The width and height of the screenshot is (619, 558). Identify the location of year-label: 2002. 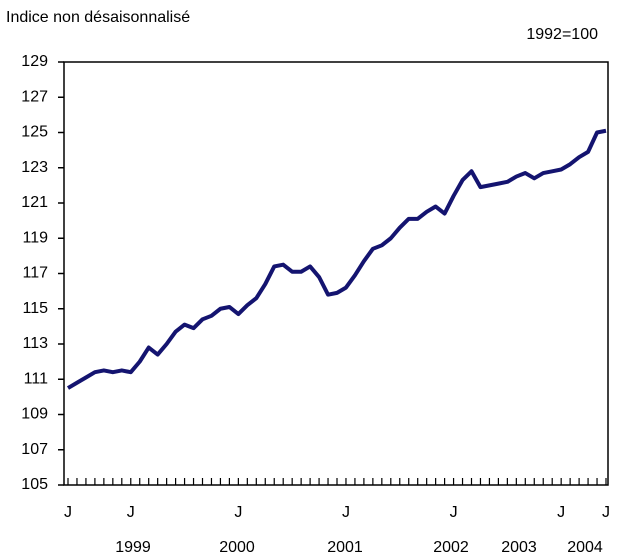
(451, 547).